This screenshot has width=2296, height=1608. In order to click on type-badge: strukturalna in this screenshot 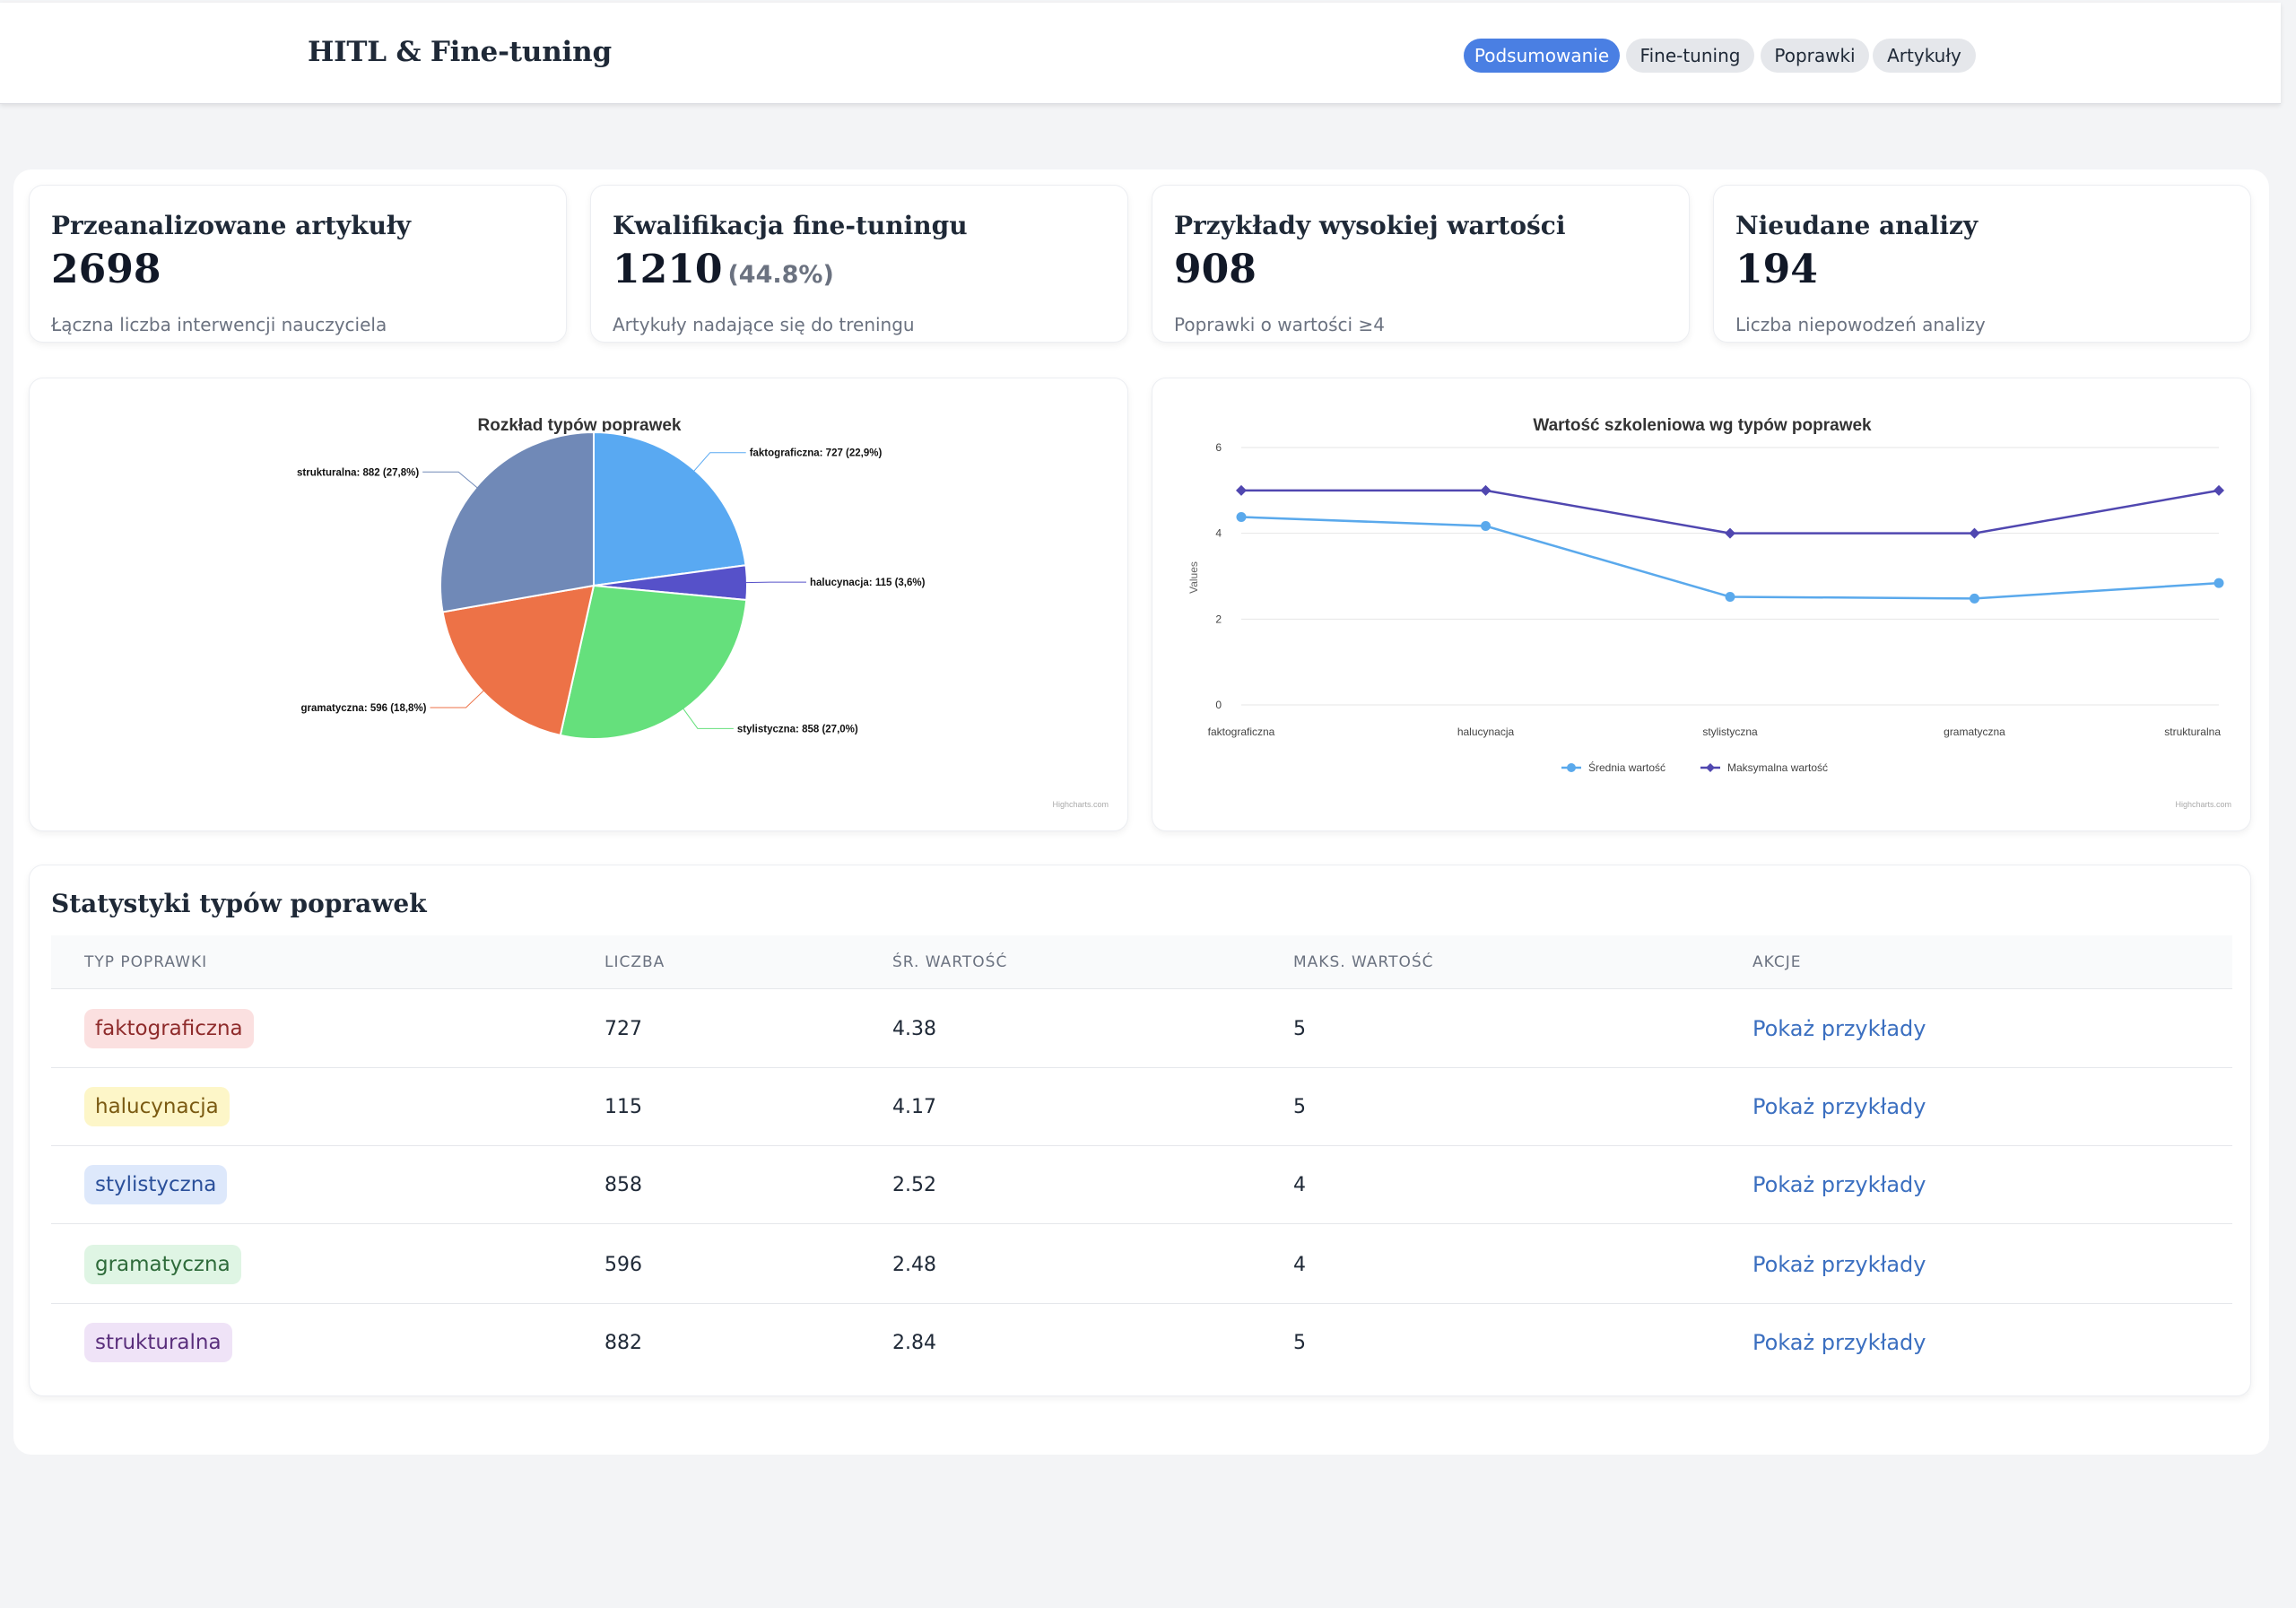, I will do `click(158, 1343)`.